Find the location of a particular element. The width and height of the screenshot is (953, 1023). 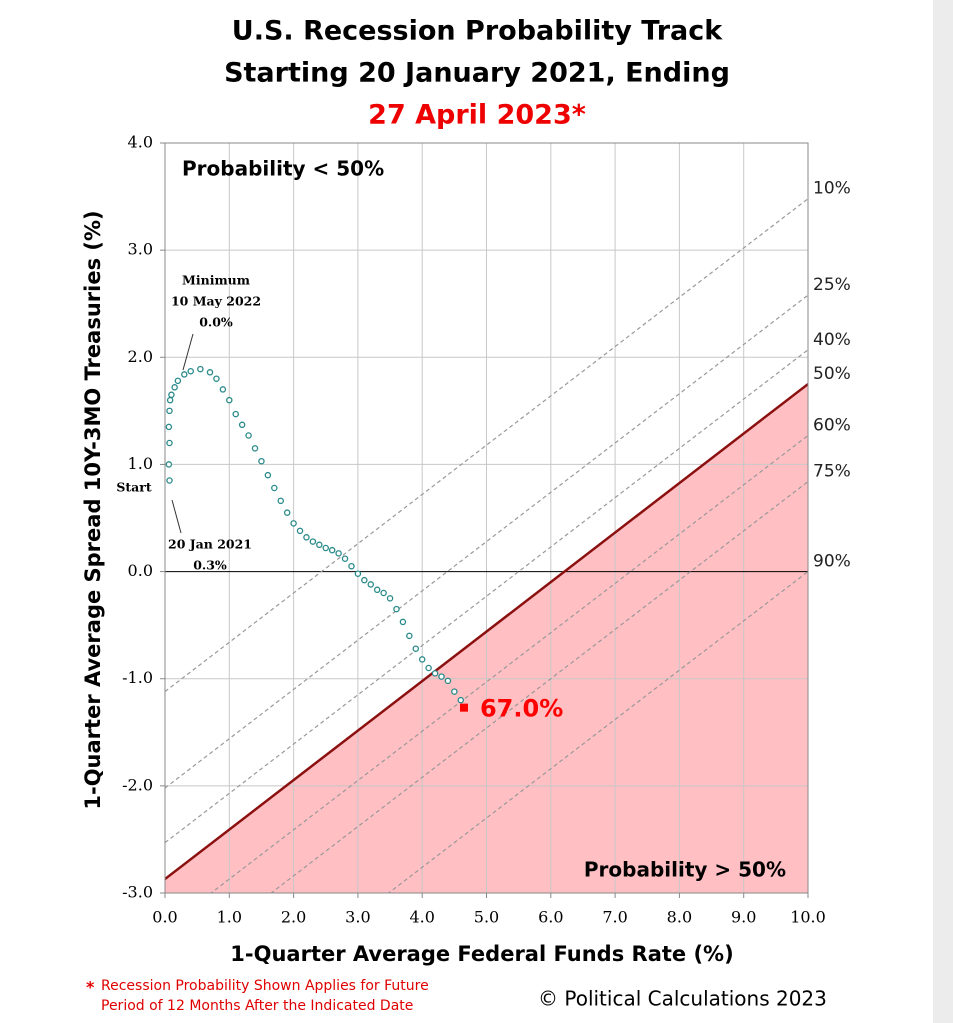

footnote-marker: * is located at coordinates (90, 987).